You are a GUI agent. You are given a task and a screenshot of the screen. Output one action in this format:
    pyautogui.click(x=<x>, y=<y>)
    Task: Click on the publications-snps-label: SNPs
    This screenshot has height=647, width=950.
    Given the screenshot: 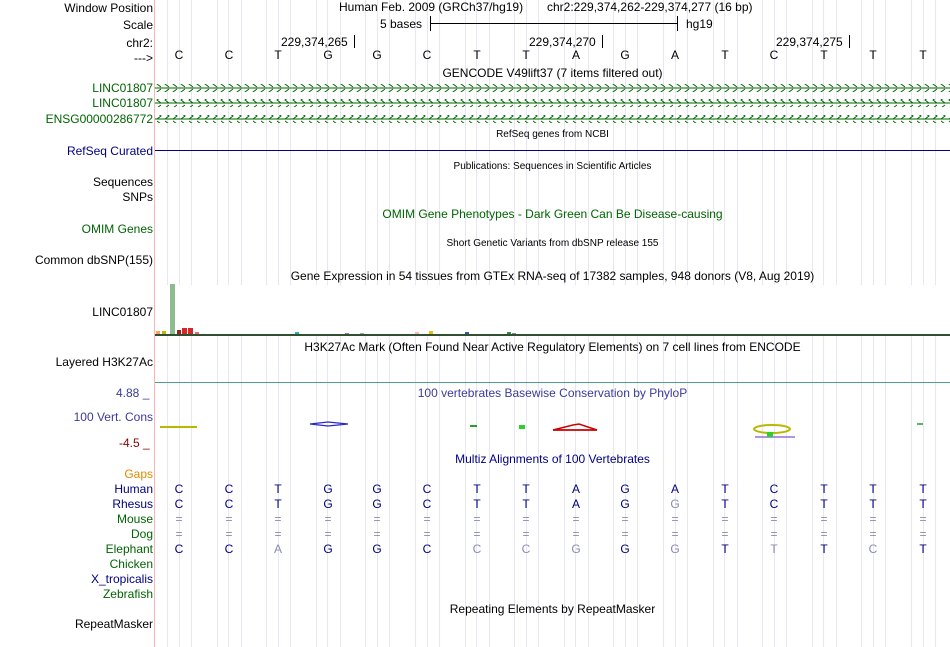 What is the action you would take?
    pyautogui.click(x=137, y=197)
    